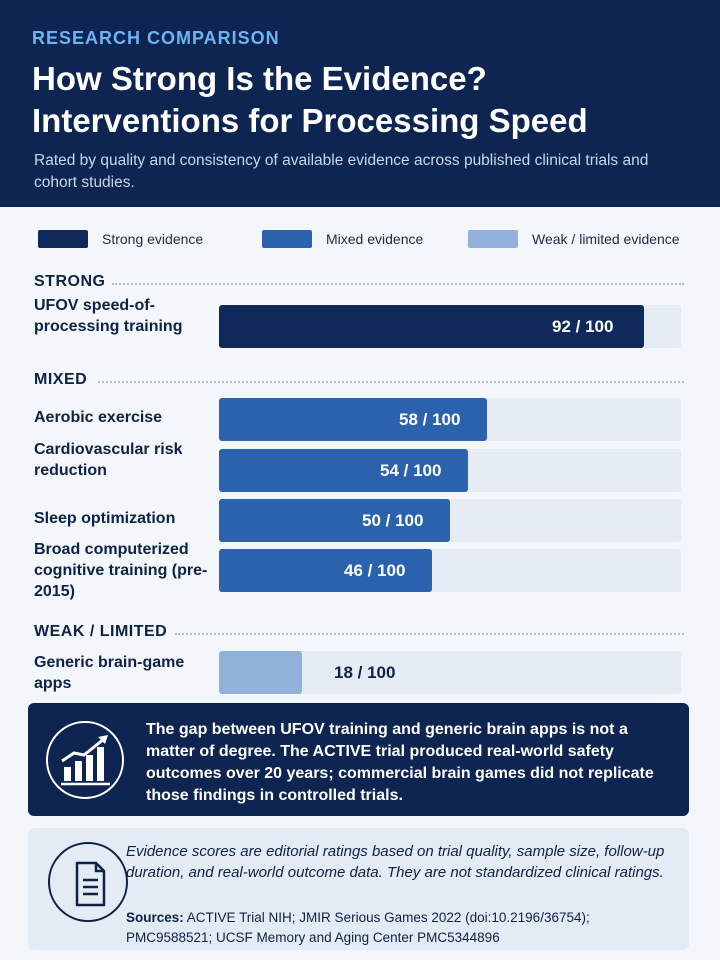 This screenshot has width=720, height=960. What do you see at coordinates (108, 460) in the screenshot?
I see `bar-label: Cardiovascular risk reduction` at bounding box center [108, 460].